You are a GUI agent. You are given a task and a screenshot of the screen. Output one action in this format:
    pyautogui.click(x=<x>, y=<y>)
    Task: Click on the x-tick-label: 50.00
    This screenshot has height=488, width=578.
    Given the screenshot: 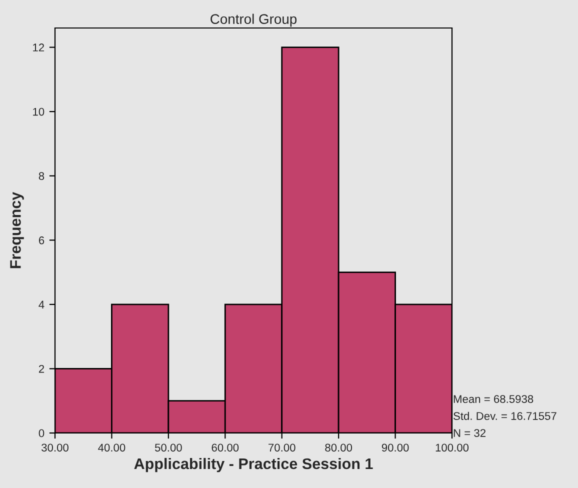 What is the action you would take?
    pyautogui.click(x=168, y=448)
    